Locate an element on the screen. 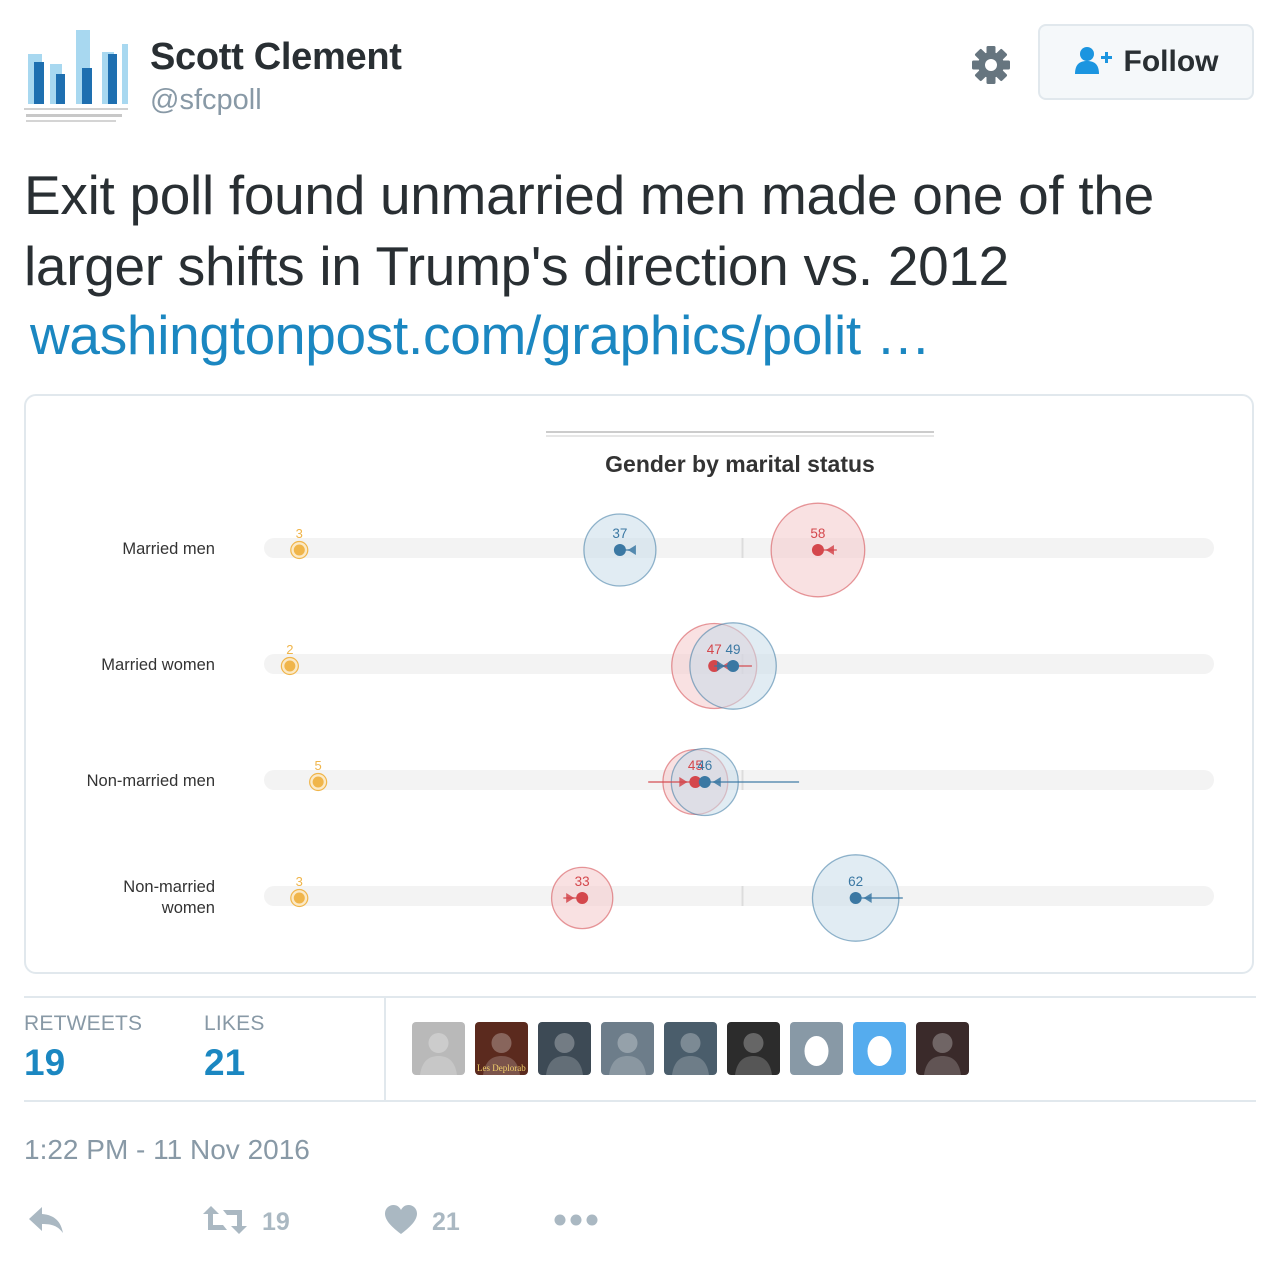  user-handle: @sfcpoll is located at coordinates (206, 100).